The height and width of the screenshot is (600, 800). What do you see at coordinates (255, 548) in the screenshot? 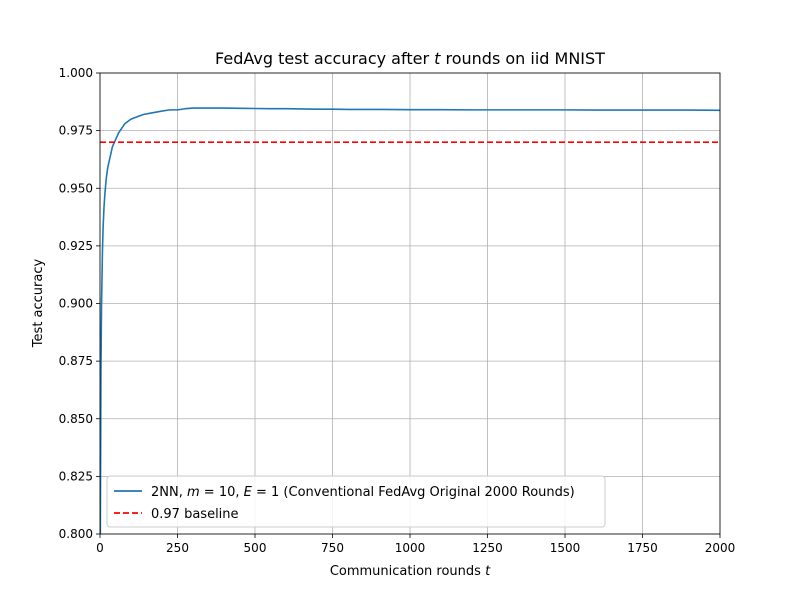
I see `x-tick-label: 500` at bounding box center [255, 548].